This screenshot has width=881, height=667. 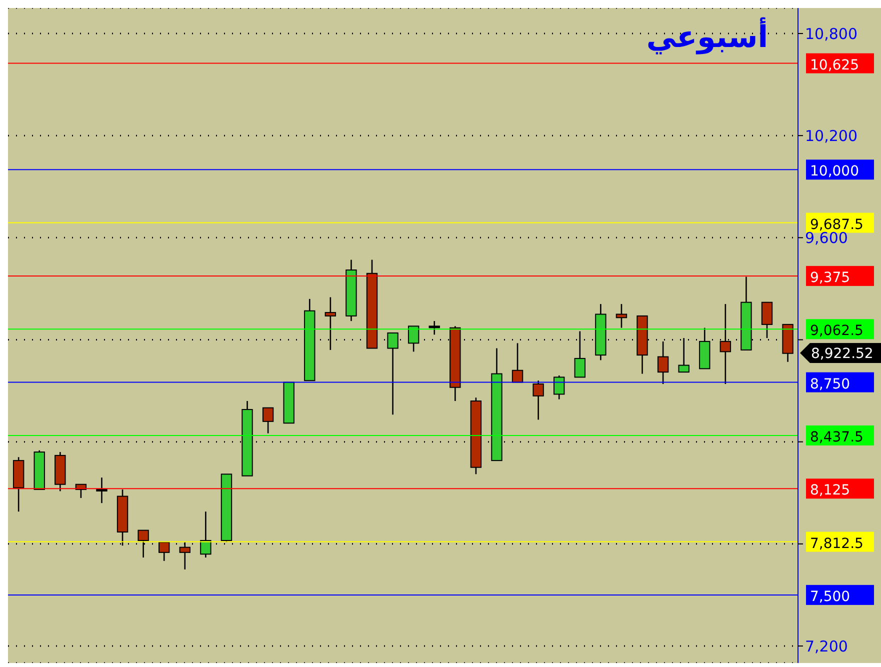 What do you see at coordinates (826, 646) in the screenshot?
I see `y-tick-label: 7,200` at bounding box center [826, 646].